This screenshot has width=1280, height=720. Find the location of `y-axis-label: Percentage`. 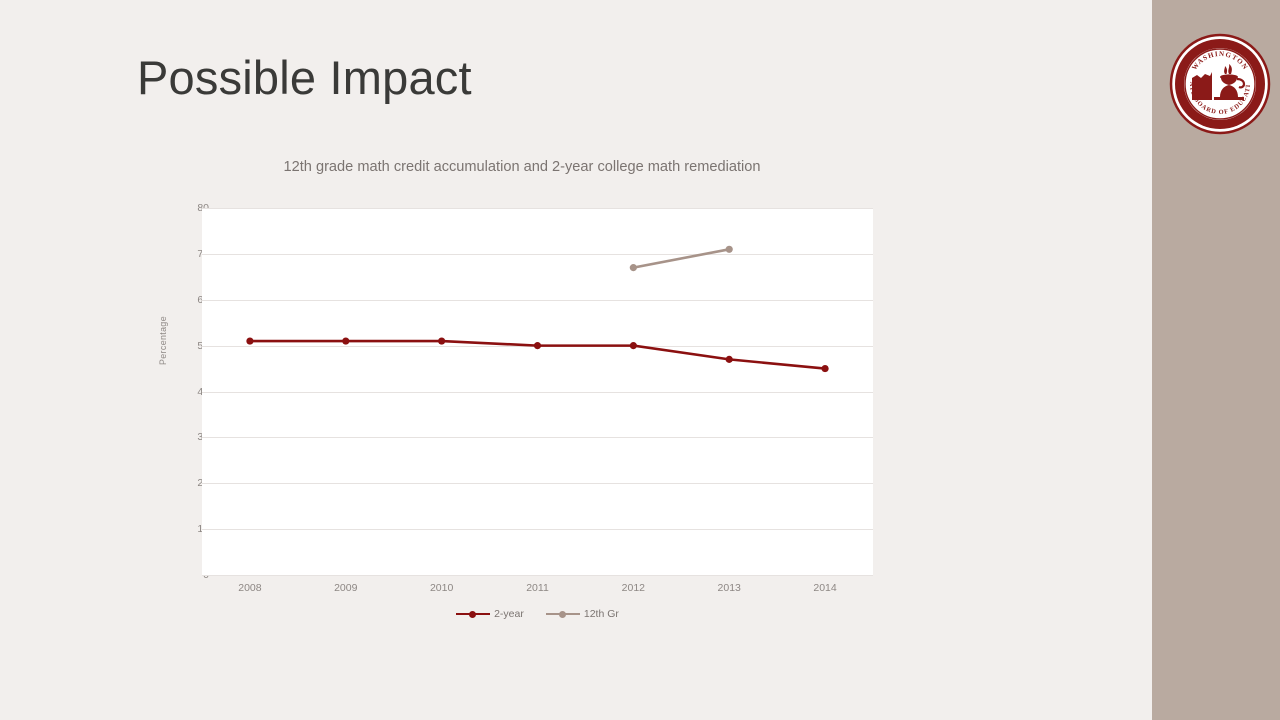

y-axis-label: Percentage is located at coordinates (163, 340).